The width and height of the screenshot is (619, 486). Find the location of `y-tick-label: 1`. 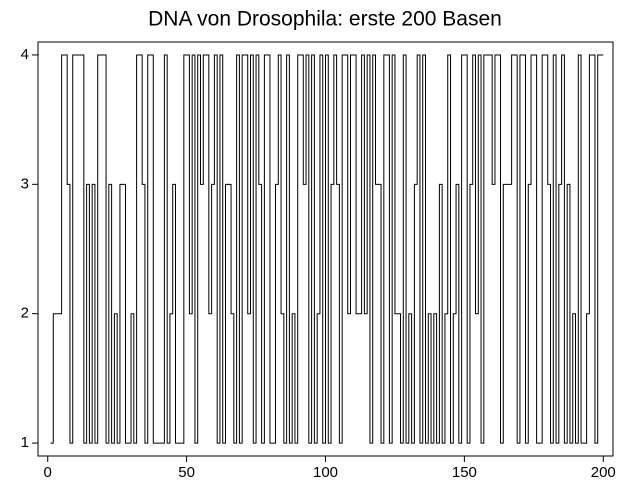

y-tick-label: 1 is located at coordinates (25, 442).